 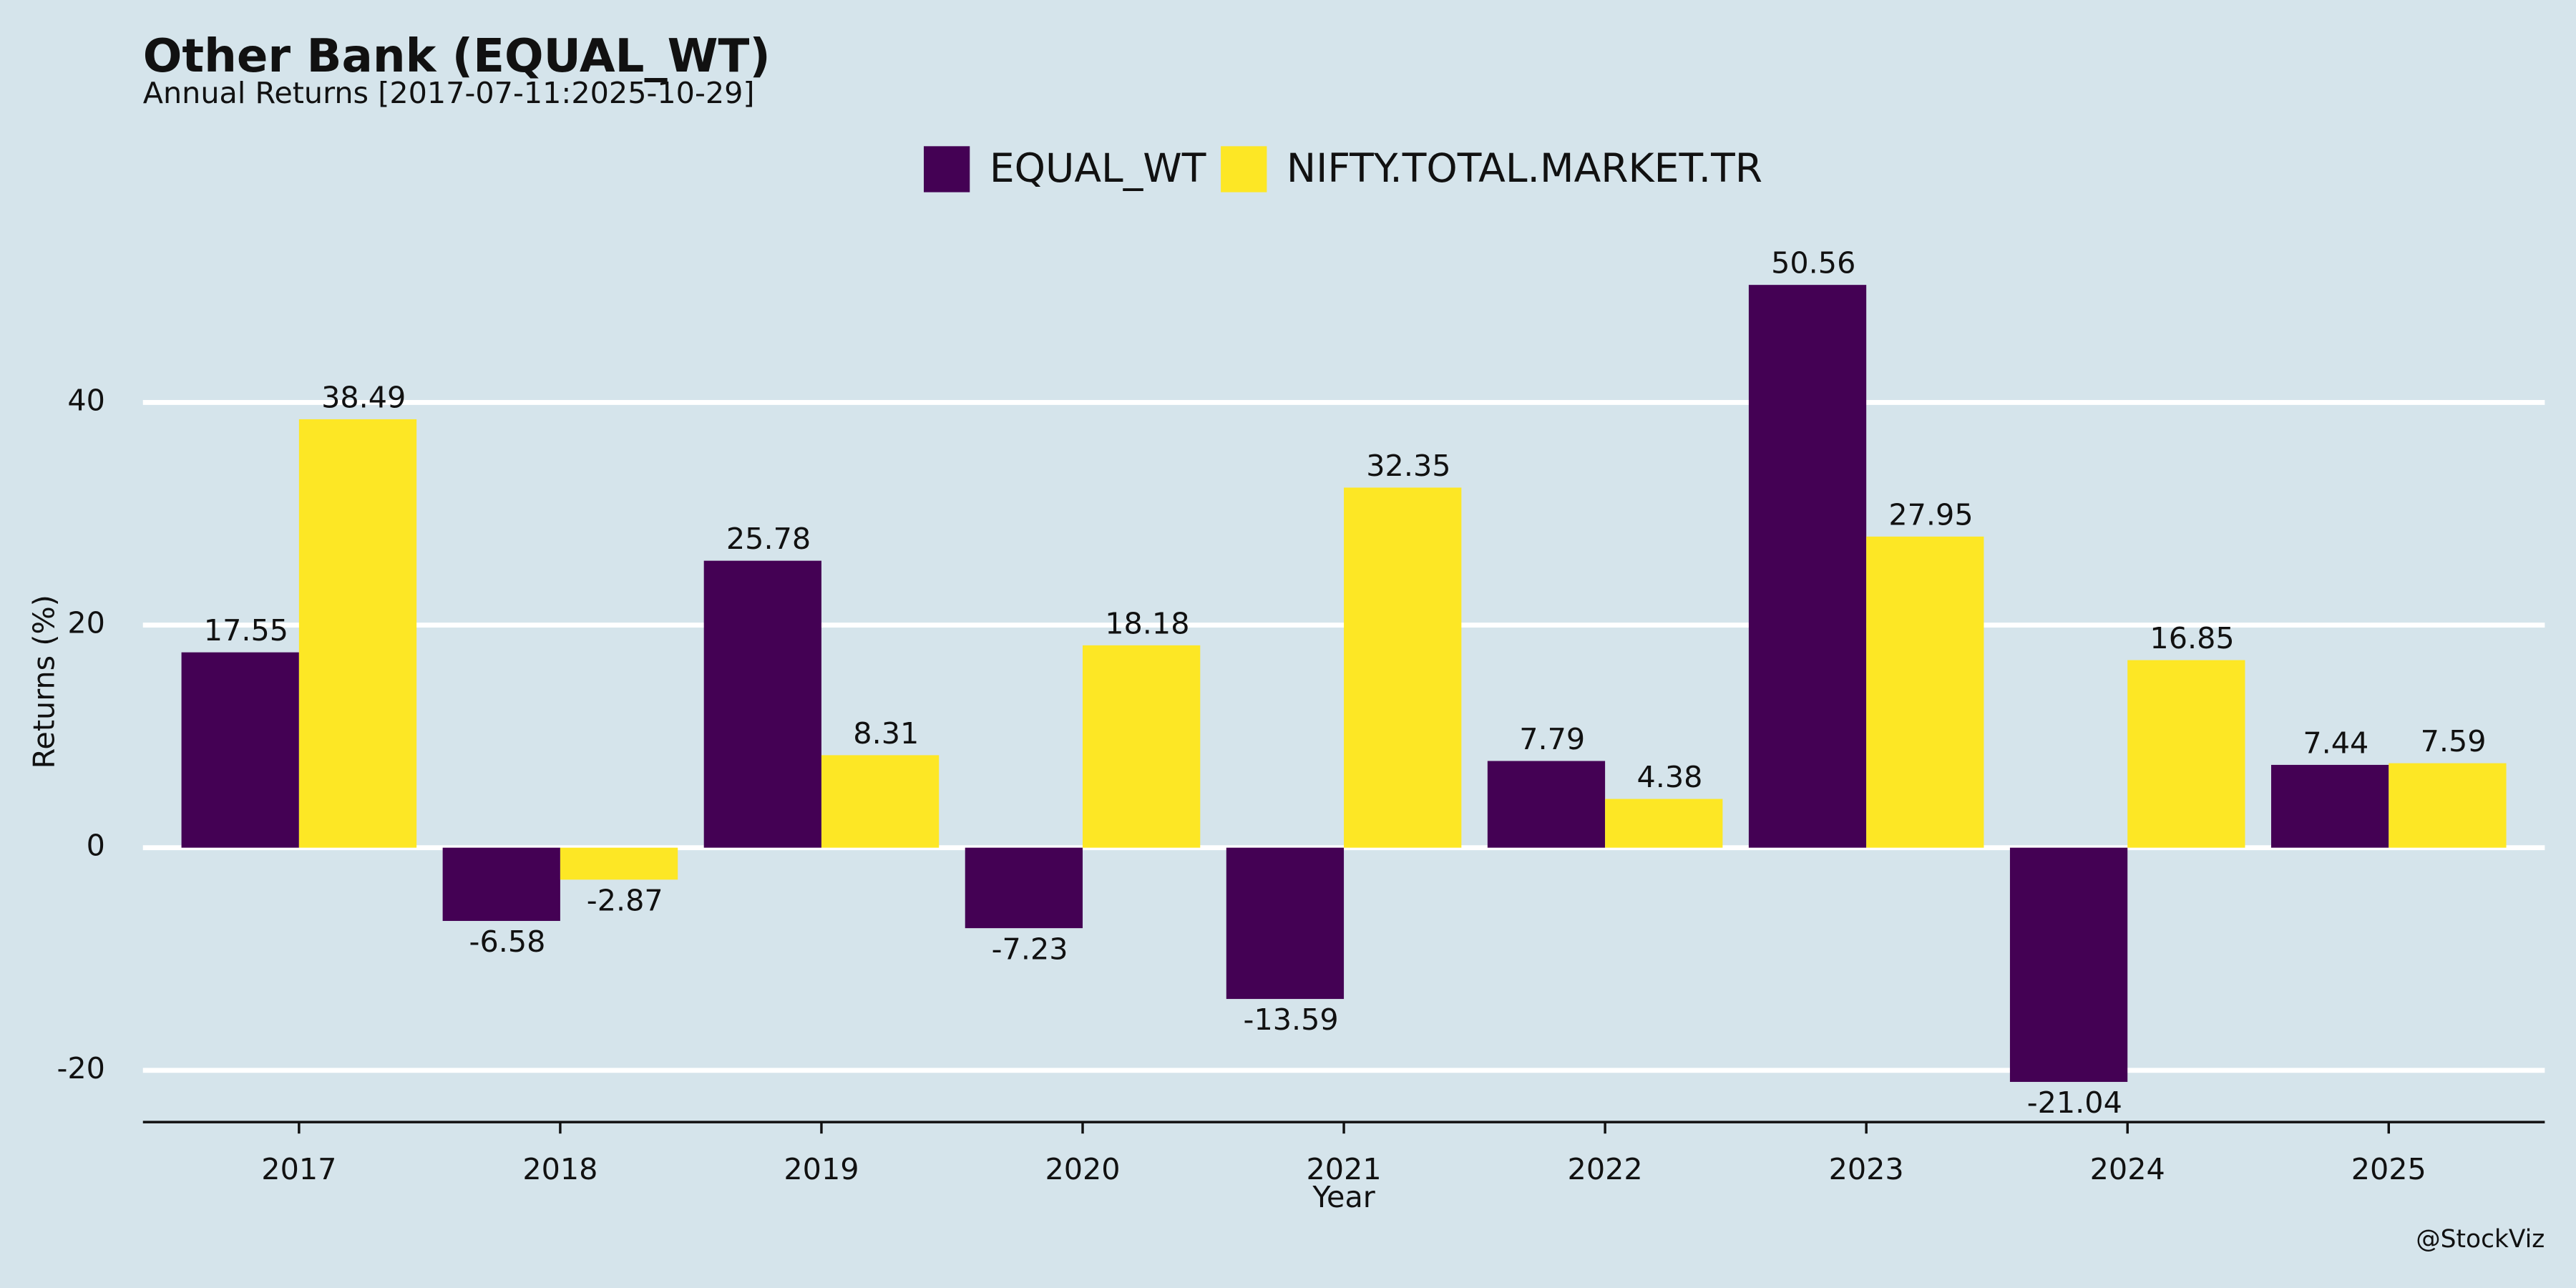 What do you see at coordinates (1524, 168) in the screenshot?
I see `legend-label: NIFTY.TOTAL.MARKET.TR` at bounding box center [1524, 168].